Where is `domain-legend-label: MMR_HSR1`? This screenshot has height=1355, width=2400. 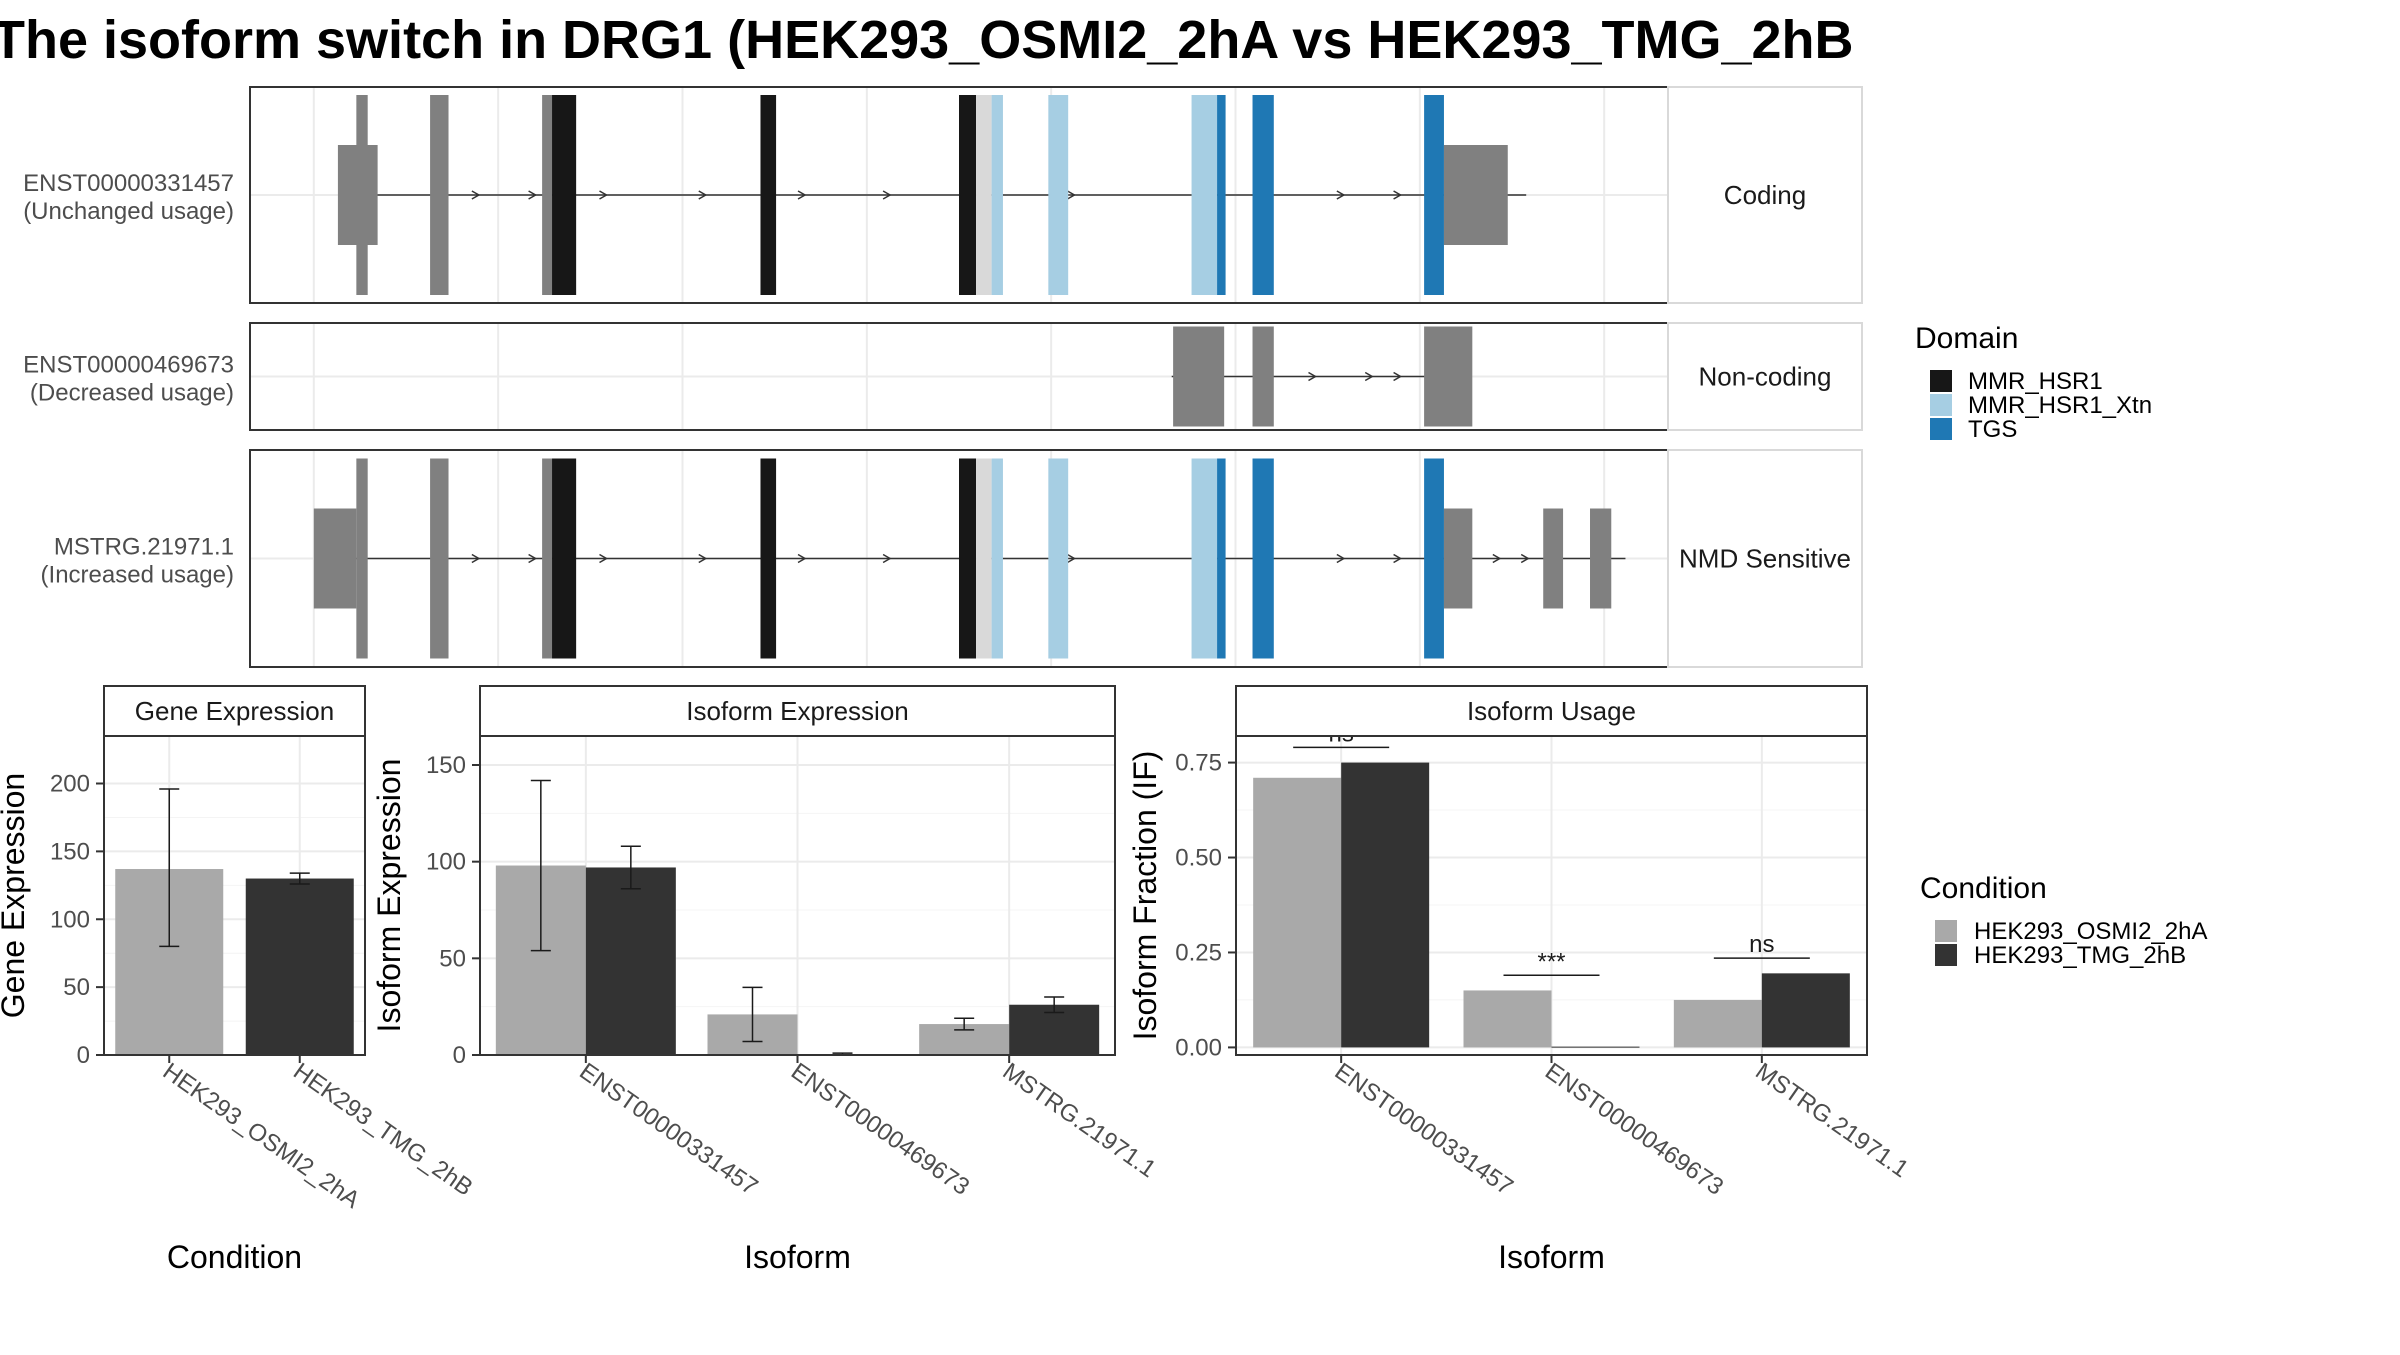 domain-legend-label: MMR_HSR1 is located at coordinates (2035, 381).